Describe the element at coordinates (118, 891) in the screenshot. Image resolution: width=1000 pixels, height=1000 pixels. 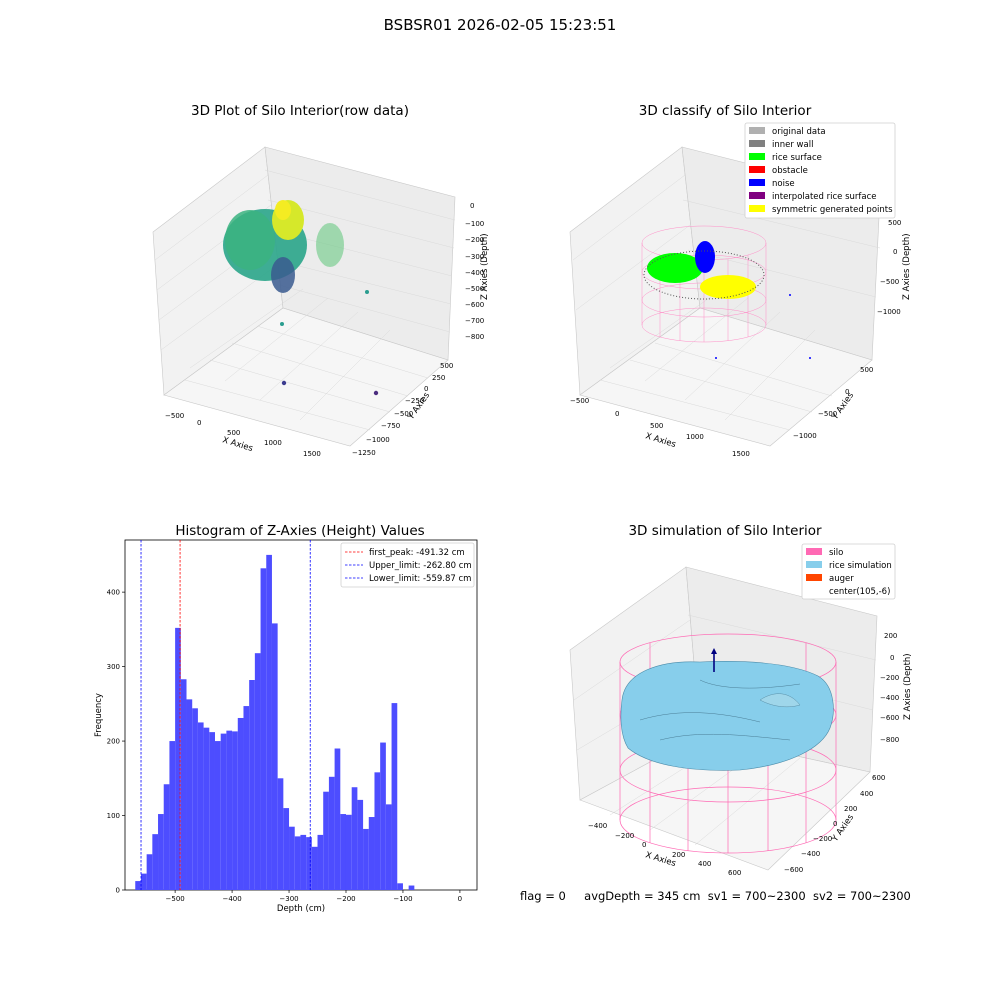
I see `histogram-y-tick-label: 0` at that location.